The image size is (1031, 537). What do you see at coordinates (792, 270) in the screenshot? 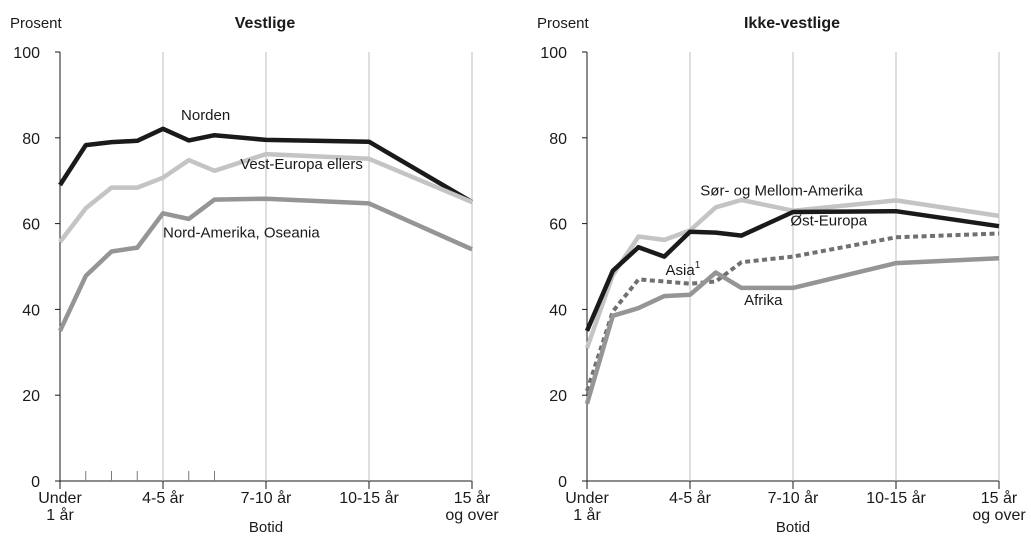
I see `series-line-ost-europa` at bounding box center [792, 270].